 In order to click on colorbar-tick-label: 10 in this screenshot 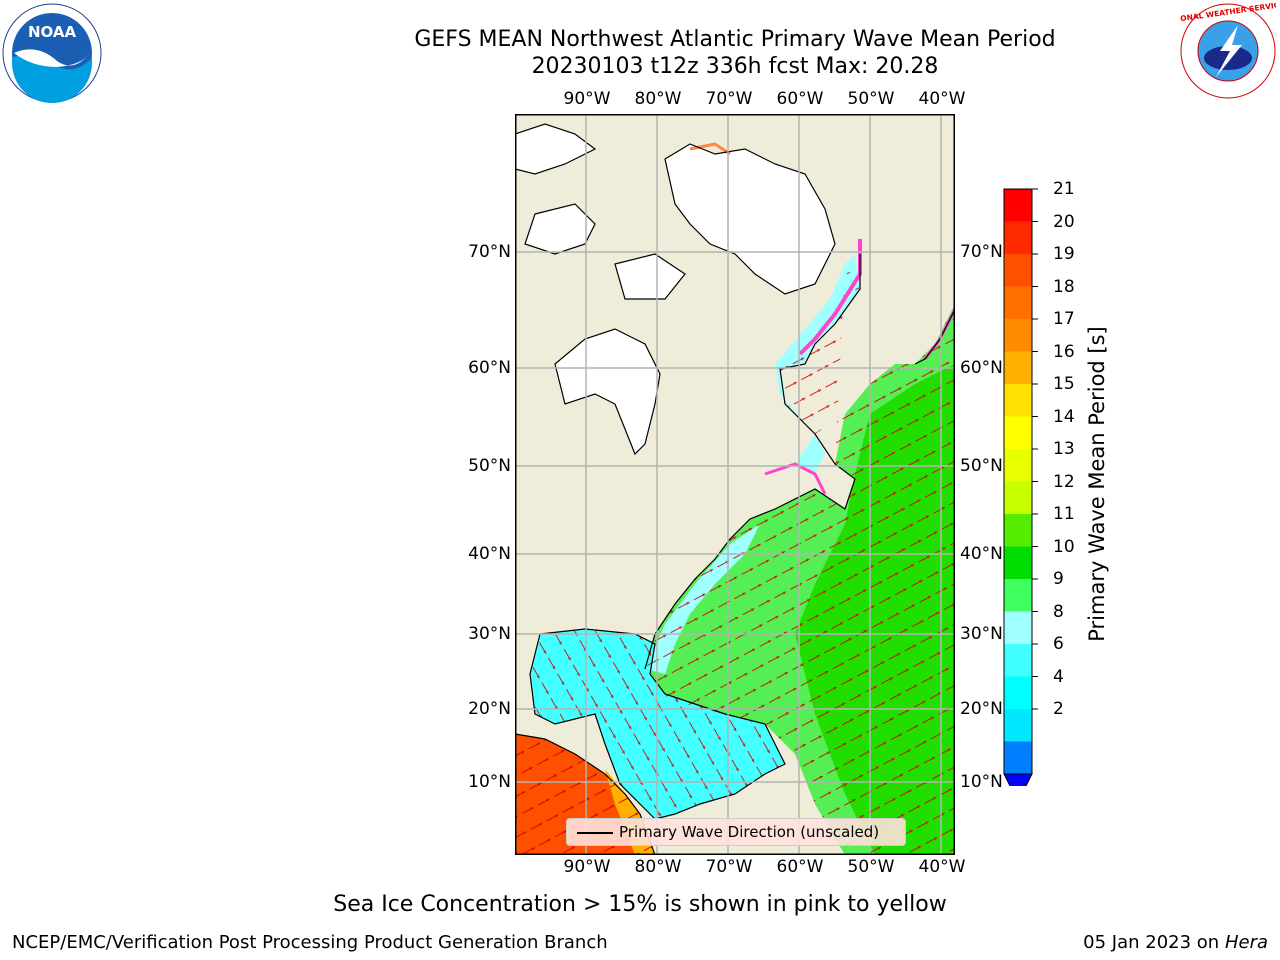, I will do `click(1064, 546)`.